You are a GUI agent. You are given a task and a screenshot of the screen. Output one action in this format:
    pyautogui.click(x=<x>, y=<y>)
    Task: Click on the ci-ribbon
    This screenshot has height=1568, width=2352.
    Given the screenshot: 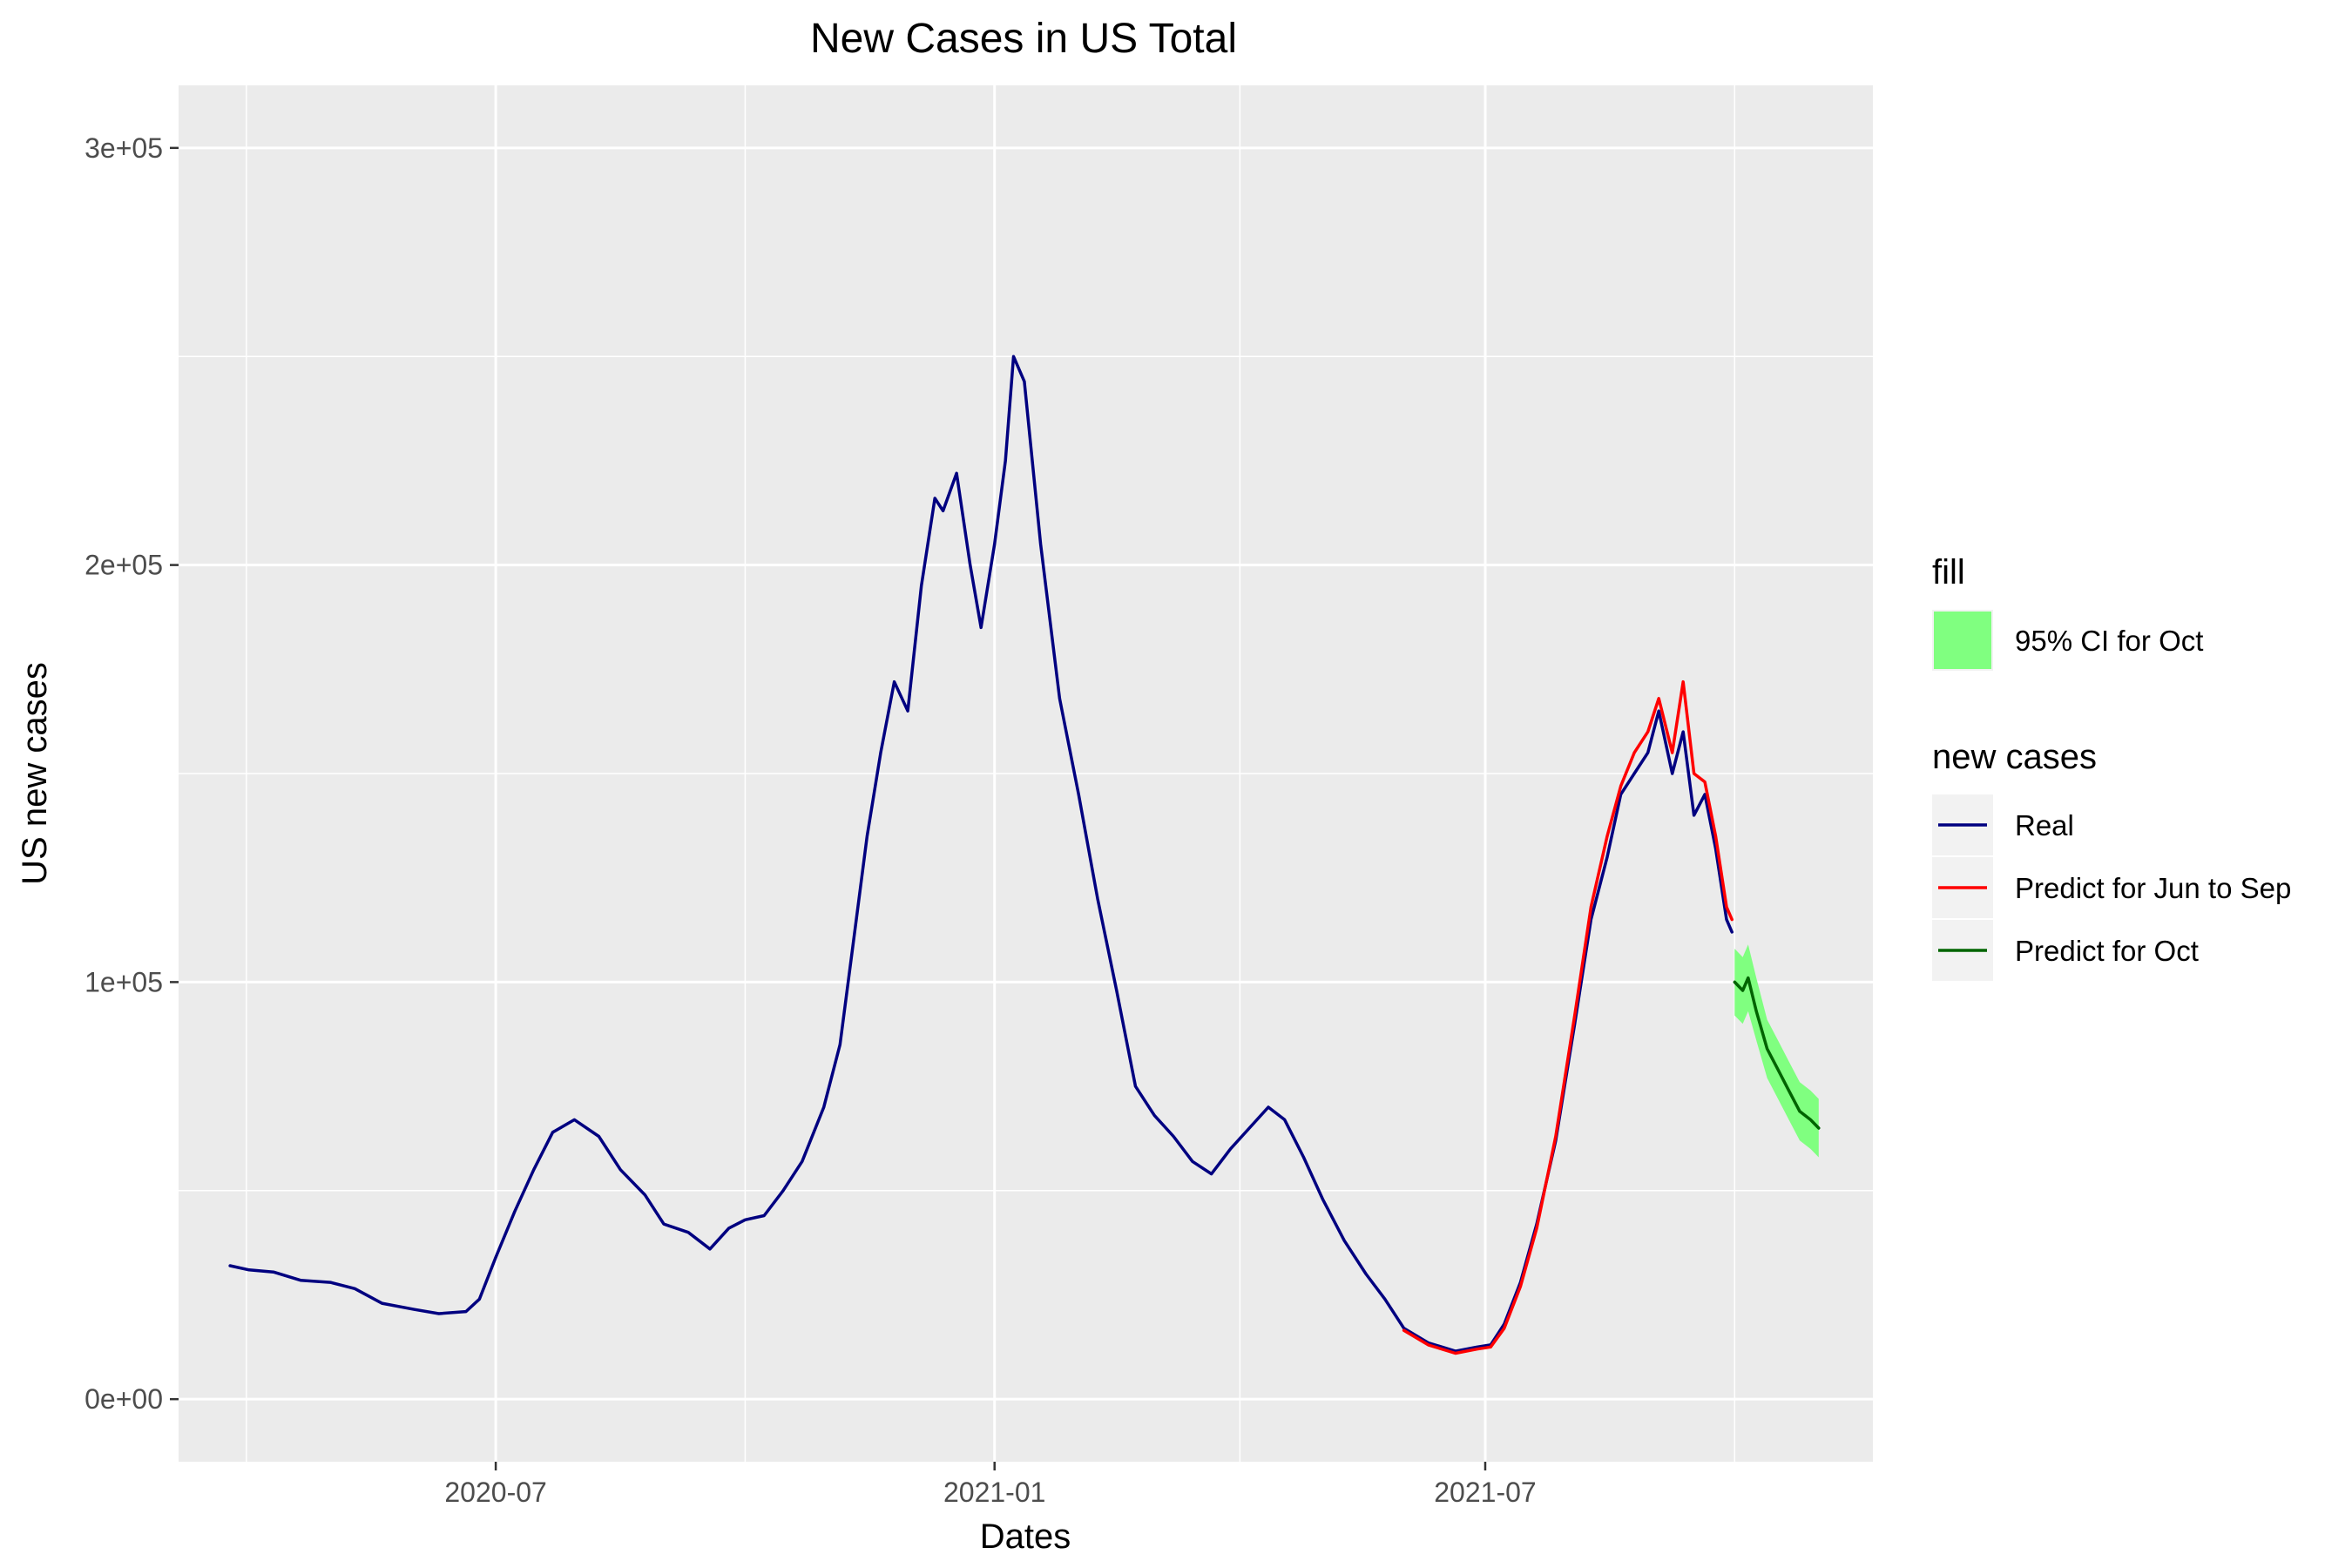 What is the action you would take?
    pyautogui.click(x=1776, y=1051)
    